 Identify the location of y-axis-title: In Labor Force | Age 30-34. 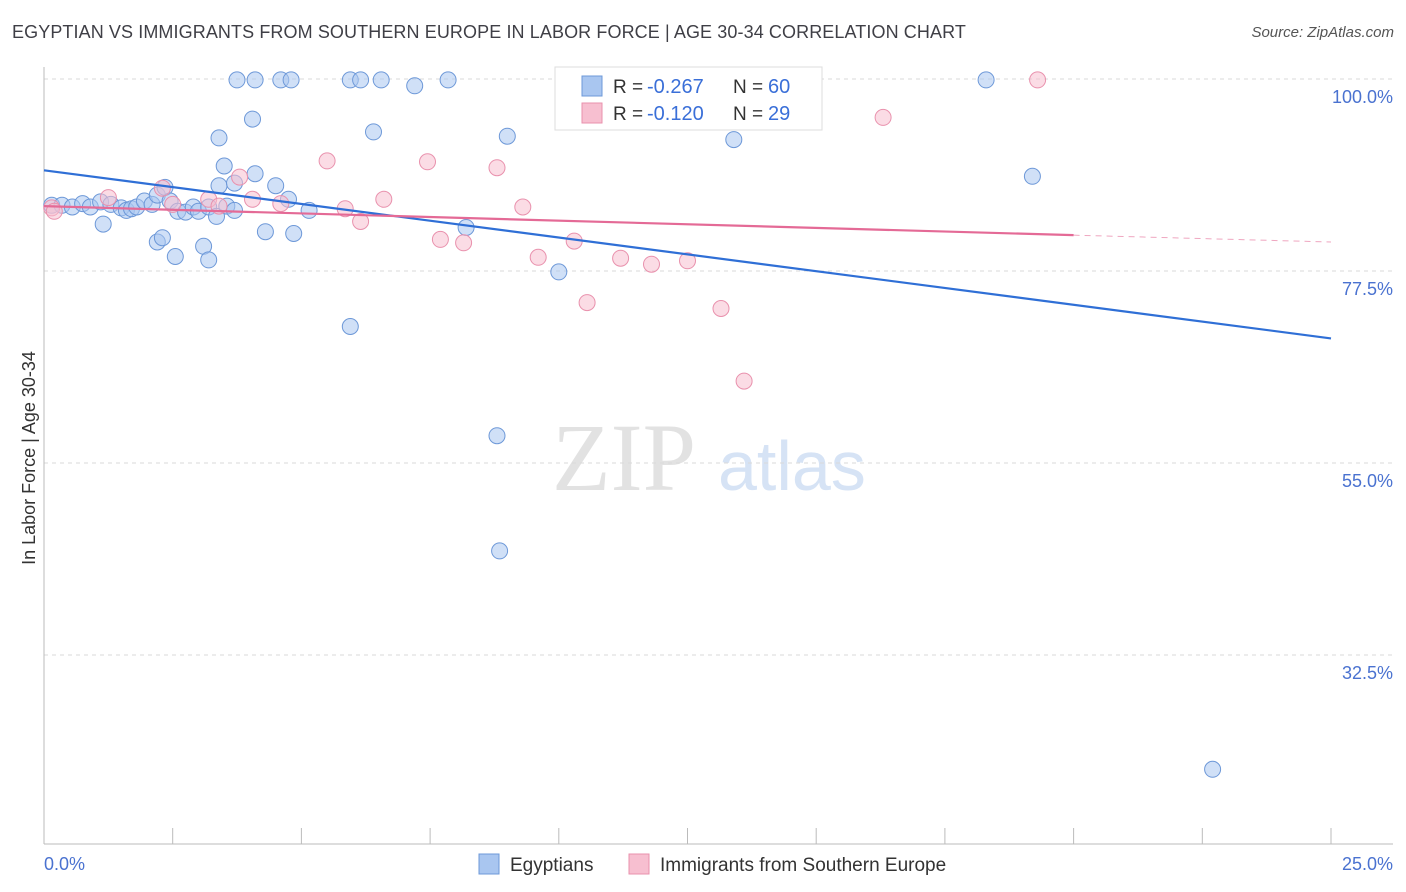
(29, 458).